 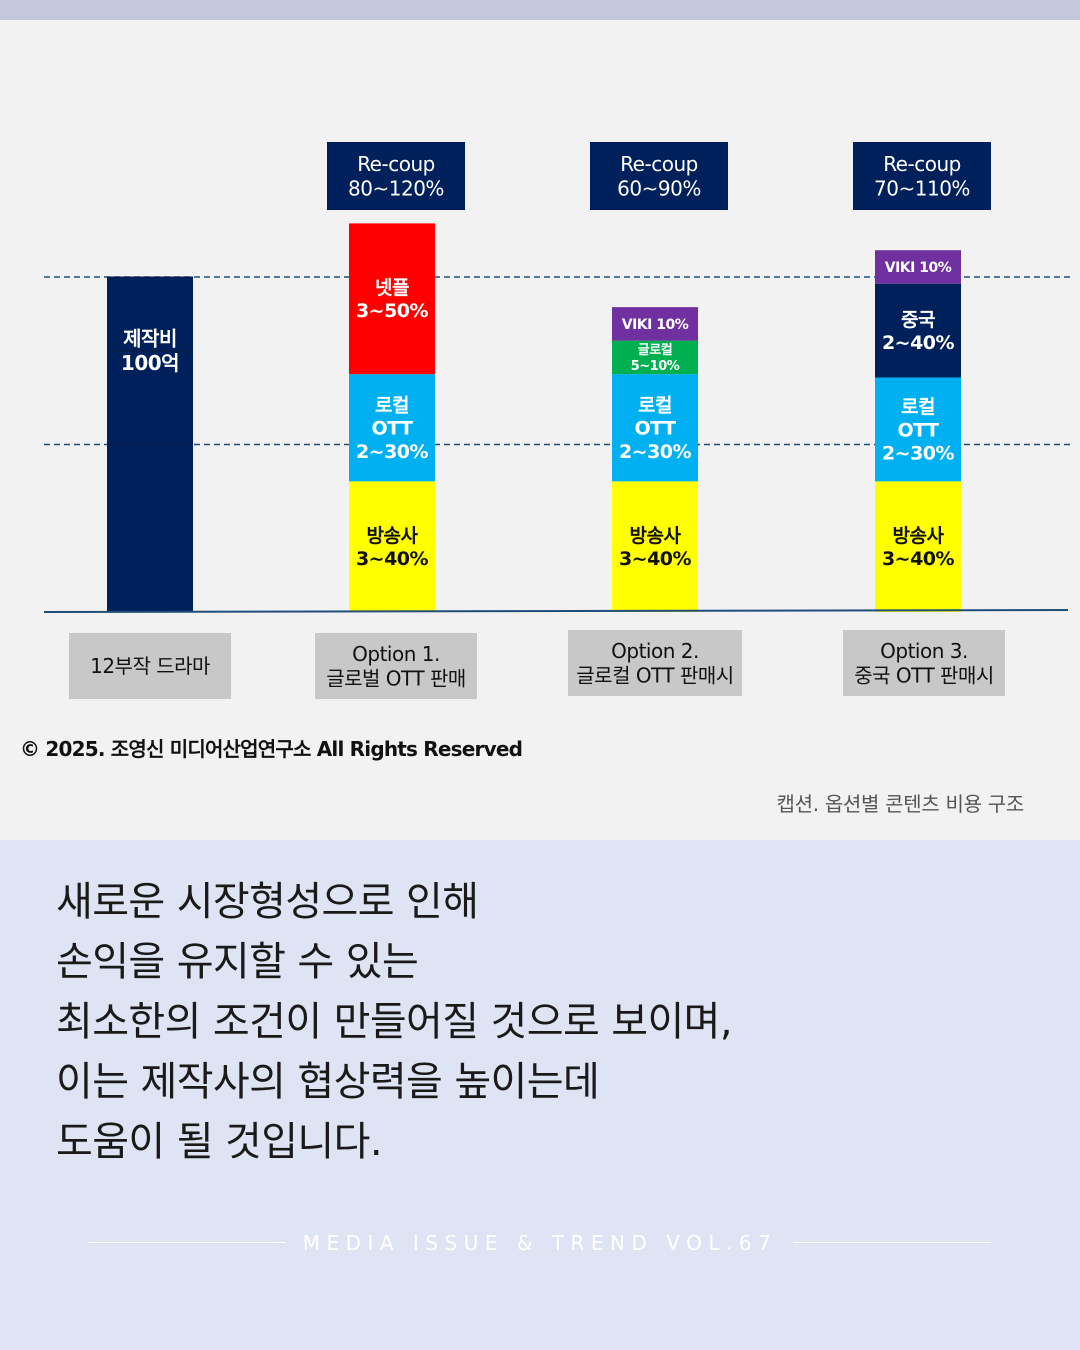 I want to click on category-label: Option 1. 글로벌 OTT 판매, so click(x=396, y=666).